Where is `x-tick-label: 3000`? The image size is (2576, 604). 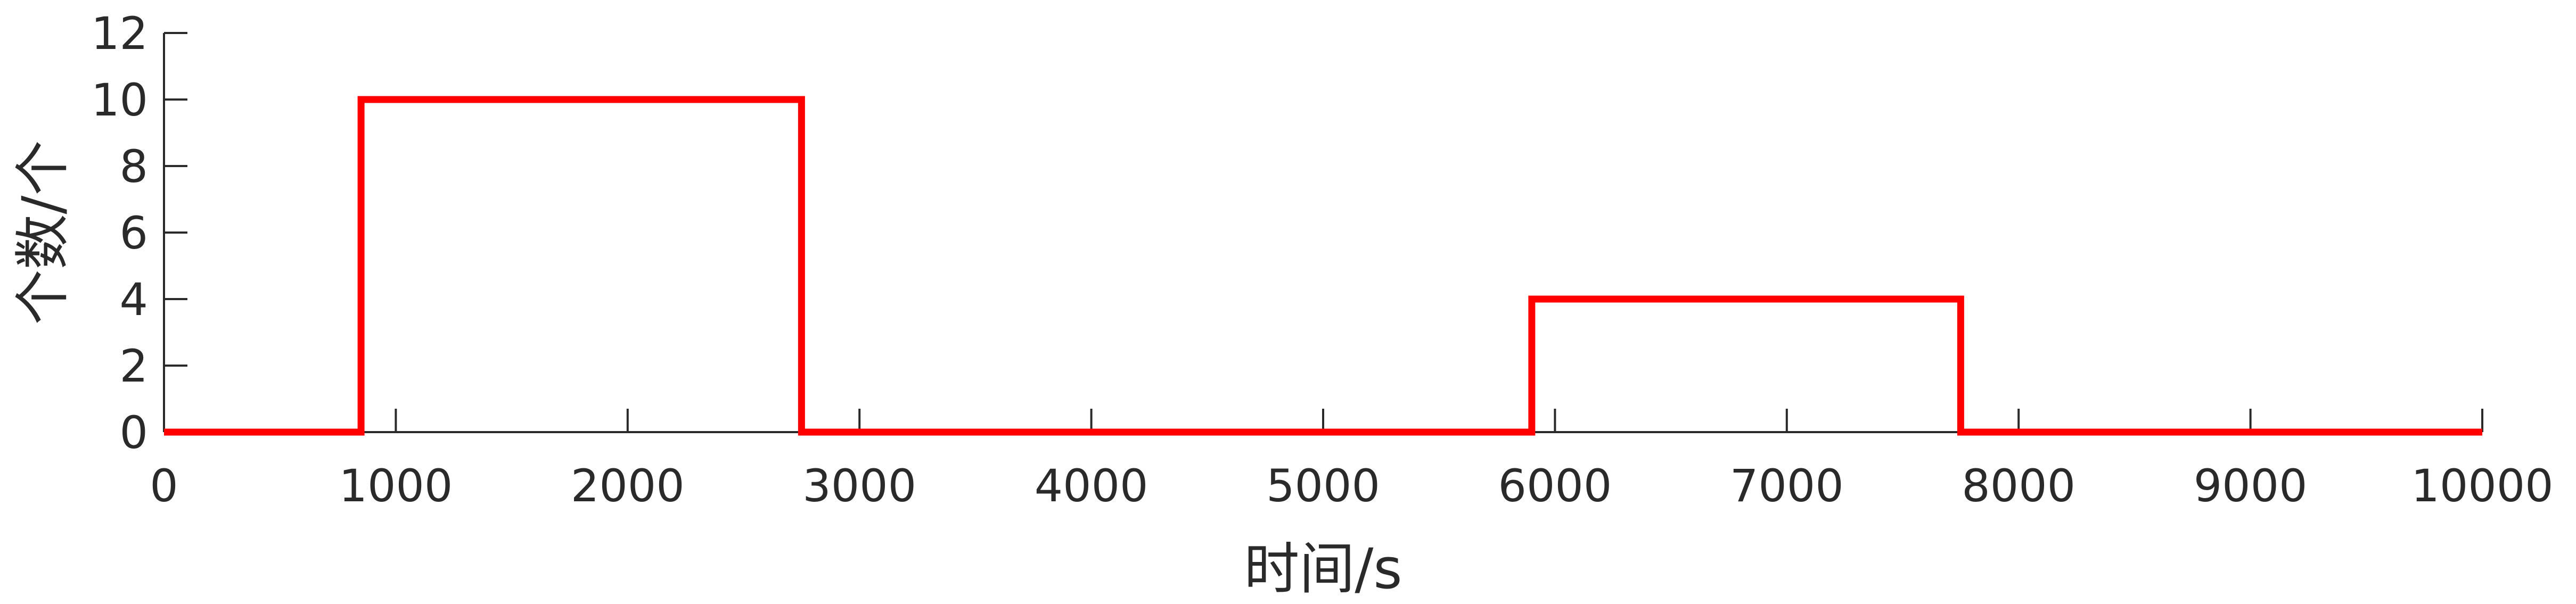 x-tick-label: 3000 is located at coordinates (859, 486).